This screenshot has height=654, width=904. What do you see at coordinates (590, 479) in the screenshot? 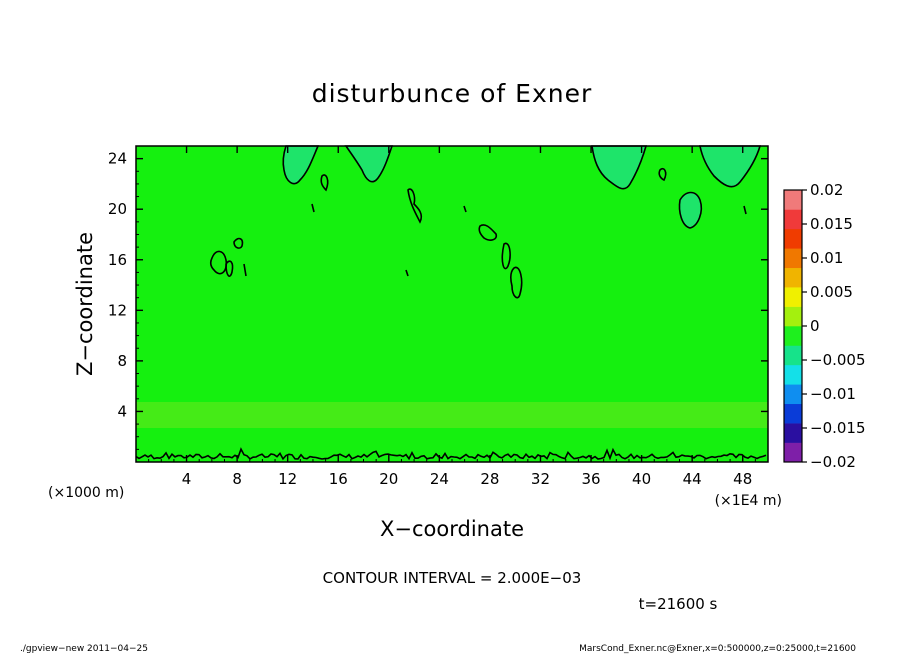
I see `x-tick-label: 36` at bounding box center [590, 479].